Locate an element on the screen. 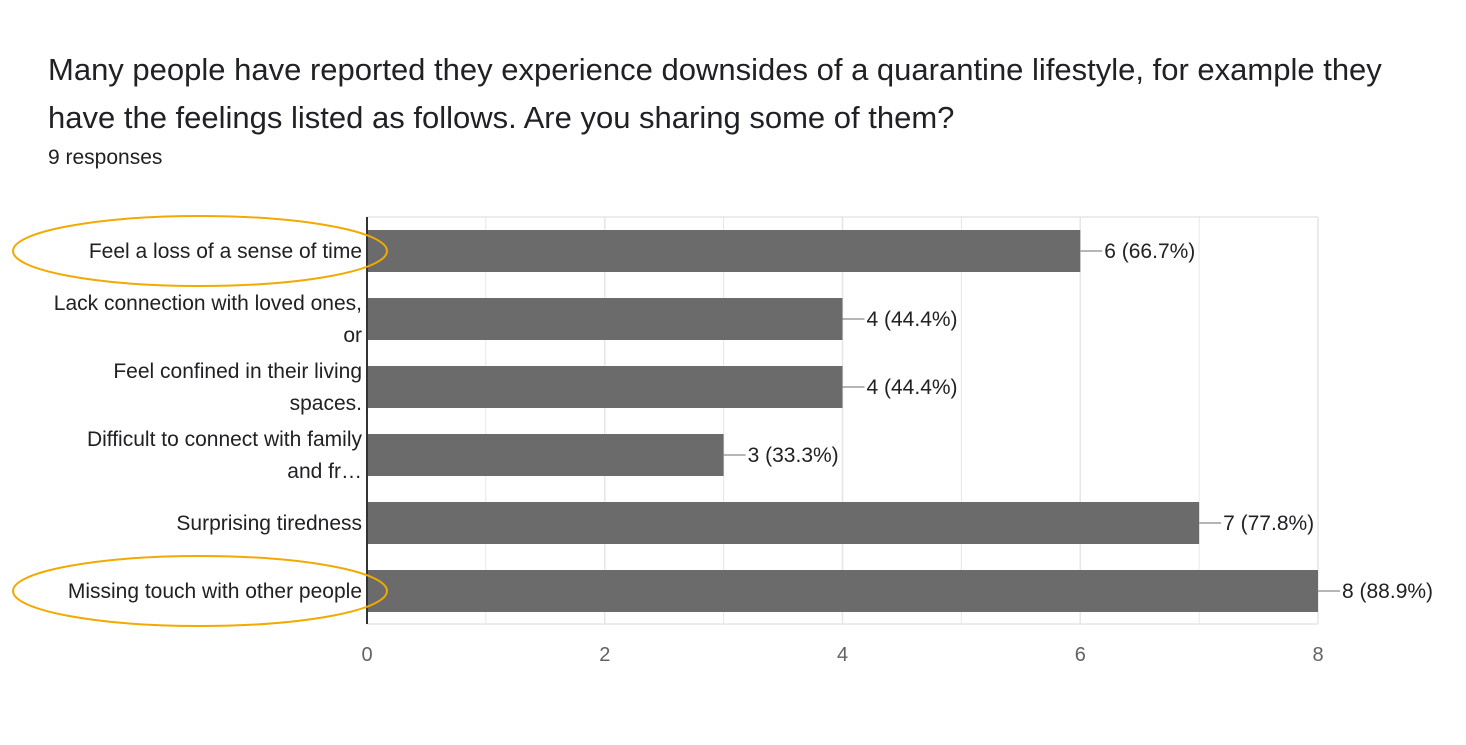 The height and width of the screenshot is (745, 1466). category-label: Feel a loss of a sense of time is located at coordinates (225, 251).